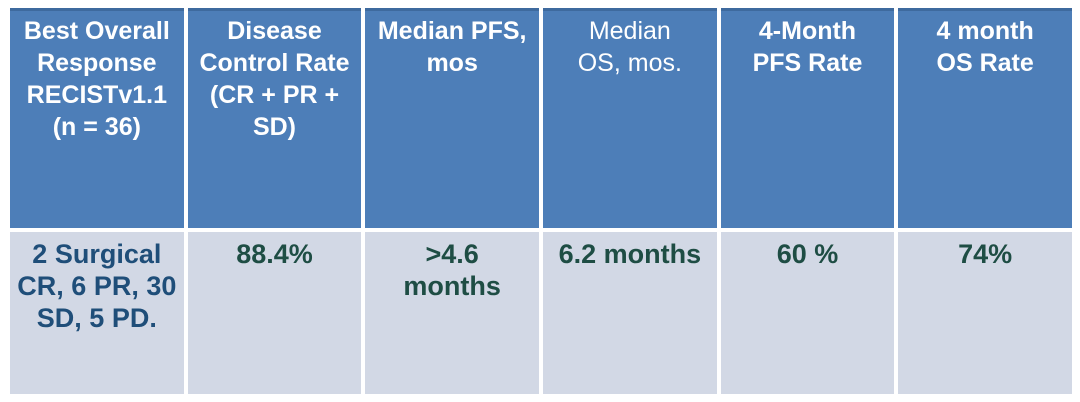  What do you see at coordinates (452, 118) in the screenshot?
I see `header-median-pfs: Median PFS, mos` at bounding box center [452, 118].